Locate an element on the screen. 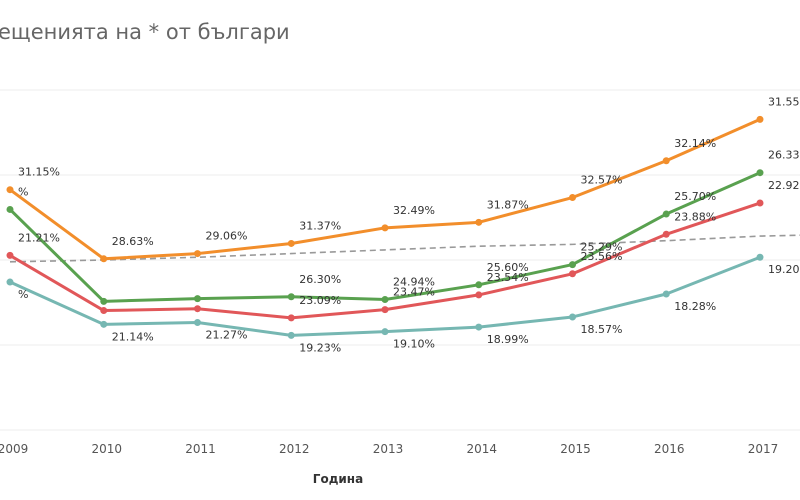 The width and height of the screenshot is (800, 500). x-tick-label: 2010 is located at coordinates (106, 449).